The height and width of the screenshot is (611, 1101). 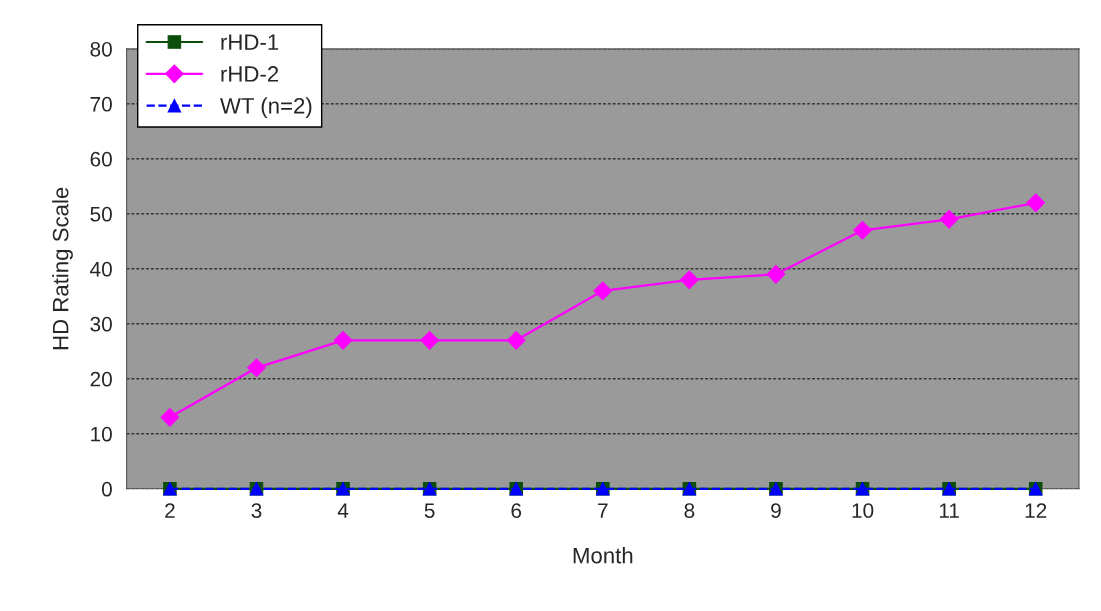 What do you see at coordinates (1036, 510) in the screenshot?
I see `x-tick-label: 12` at bounding box center [1036, 510].